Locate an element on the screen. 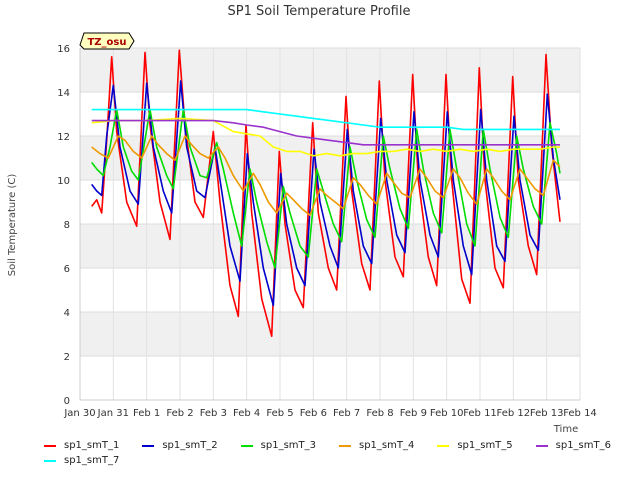 The image size is (640, 480). legend-item-sp1_smT_3: sp1_smT_3 is located at coordinates (289, 445).